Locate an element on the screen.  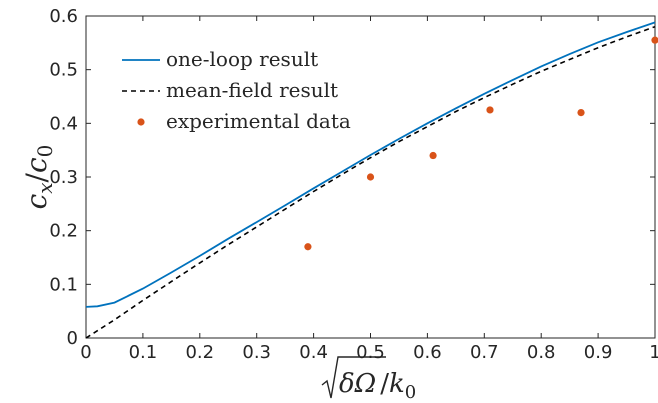
x-tick-label: 1 is located at coordinates (653, 352).